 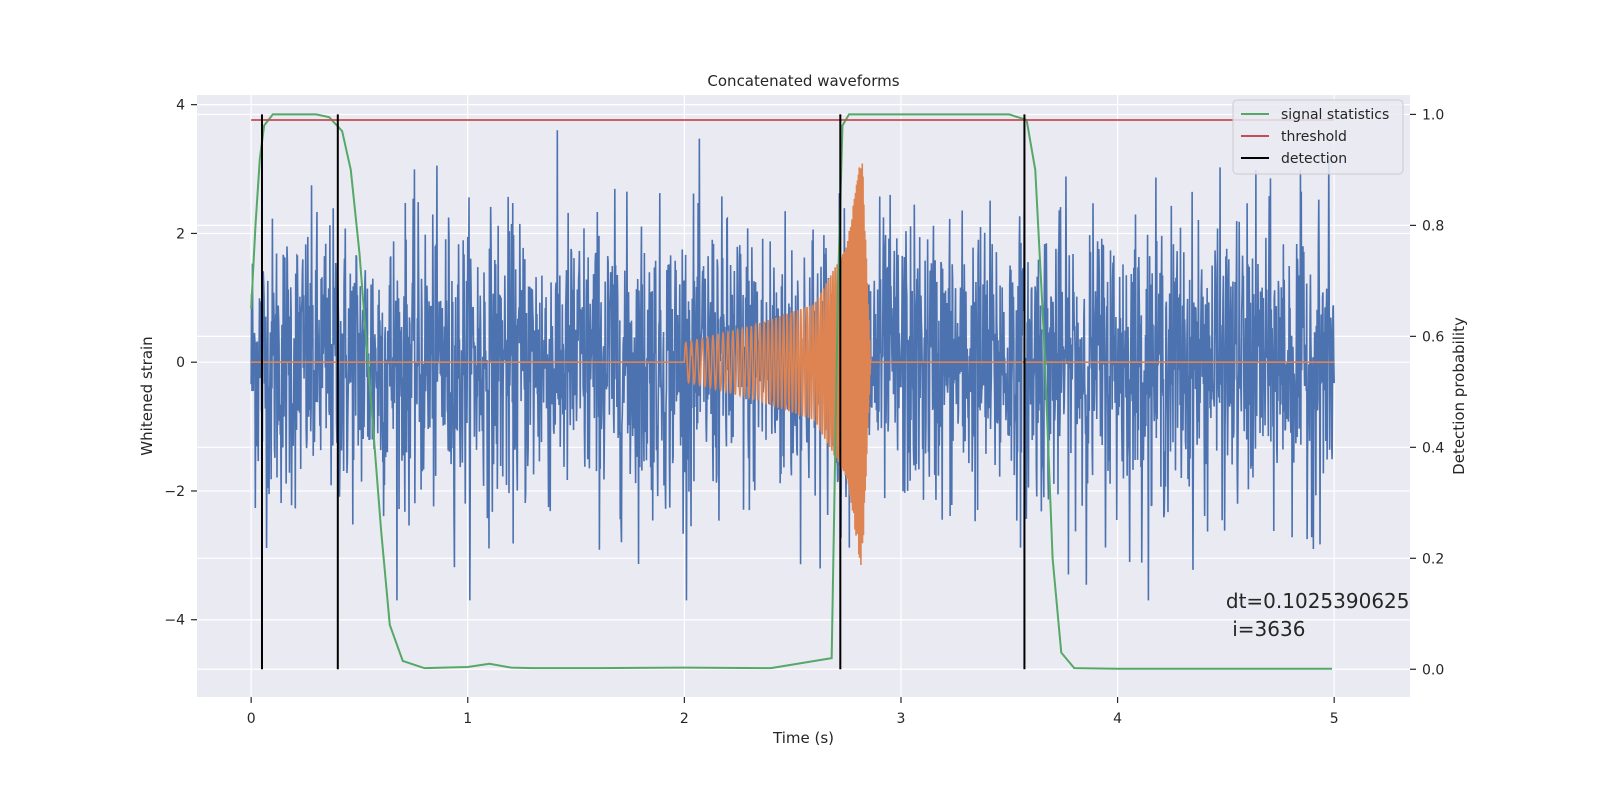 I want to click on y-tick-label-1: −2, so click(x=174, y=492).